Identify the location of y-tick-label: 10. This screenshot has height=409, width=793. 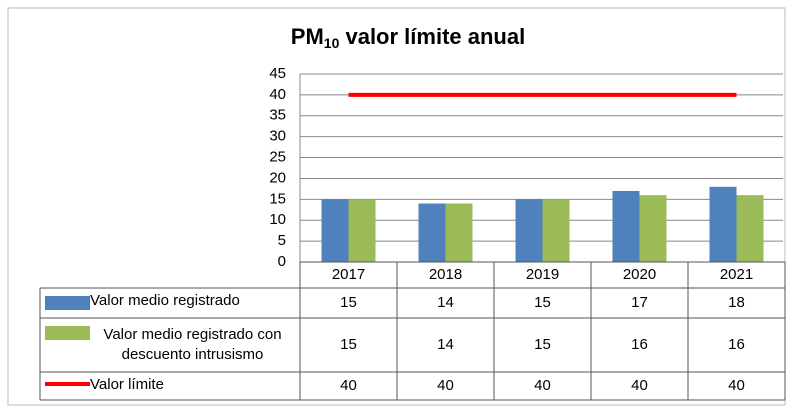
(277, 219).